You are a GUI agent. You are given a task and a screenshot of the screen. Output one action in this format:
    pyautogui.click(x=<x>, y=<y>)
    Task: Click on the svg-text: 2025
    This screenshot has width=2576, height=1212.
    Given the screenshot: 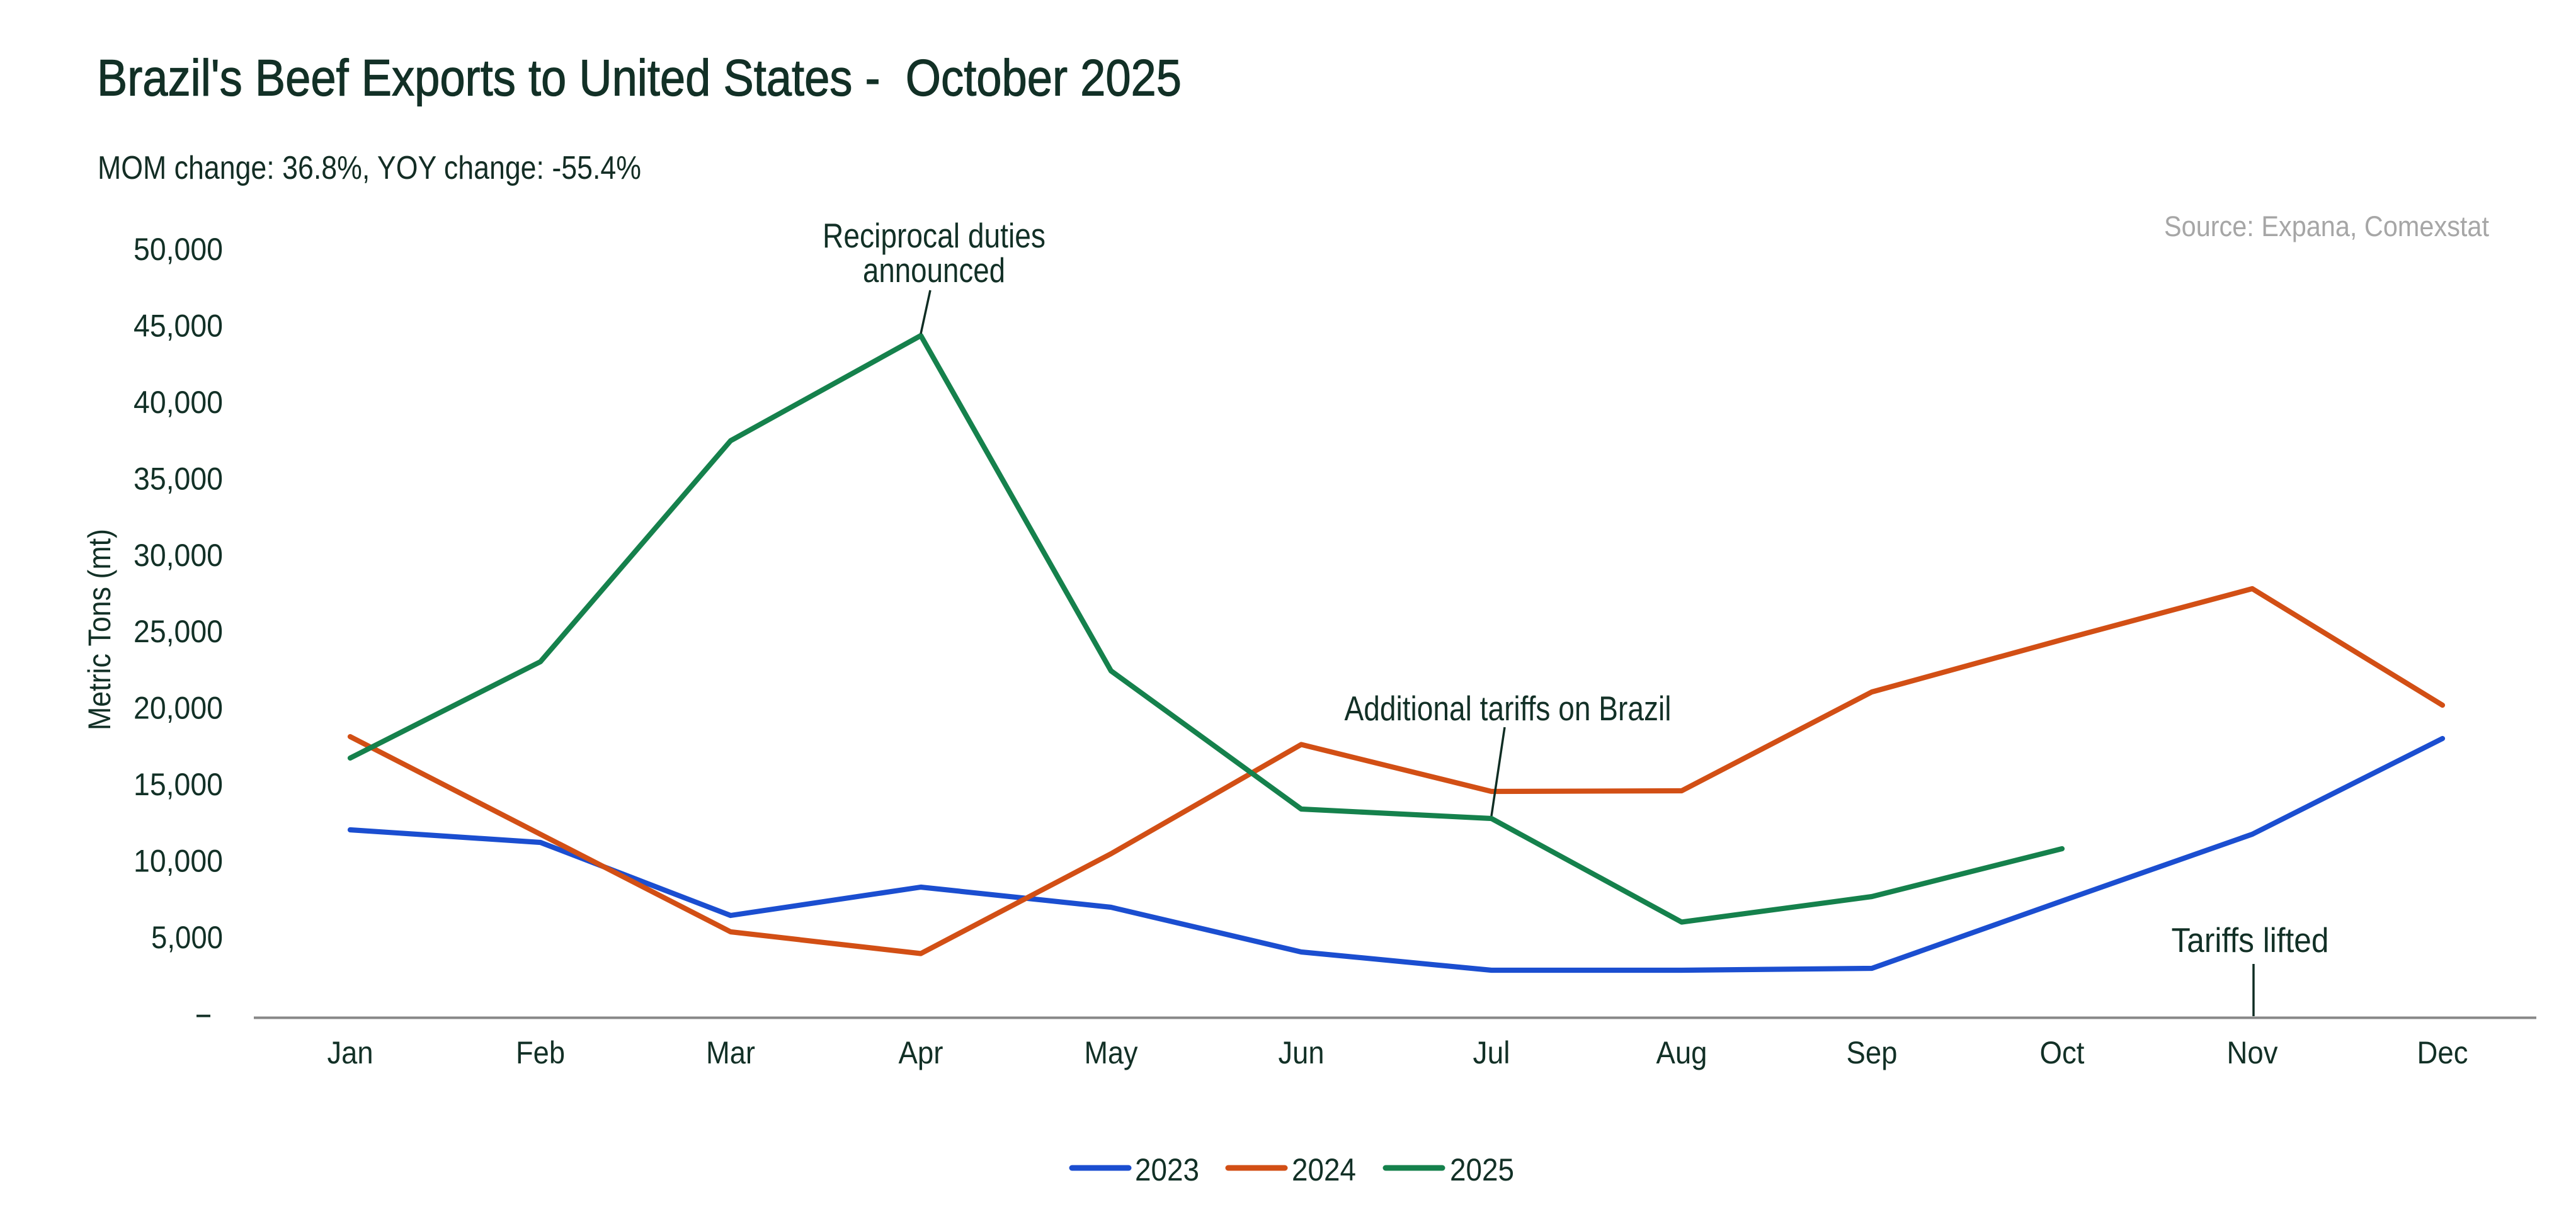 What is the action you would take?
    pyautogui.click(x=1482, y=1169)
    